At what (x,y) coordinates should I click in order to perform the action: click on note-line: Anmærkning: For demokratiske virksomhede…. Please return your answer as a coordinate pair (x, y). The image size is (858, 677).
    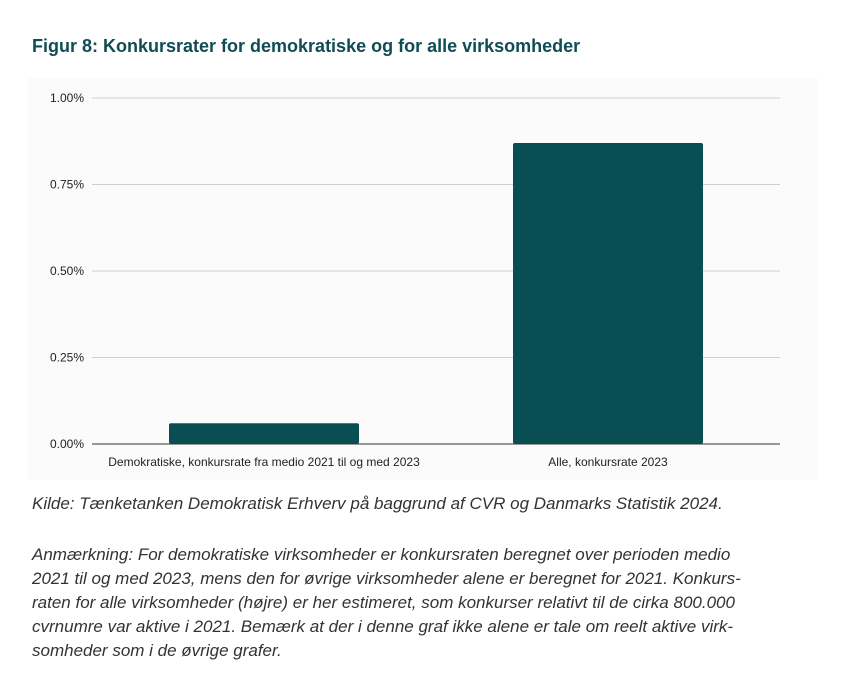
    Looking at the image, I should click on (381, 554).